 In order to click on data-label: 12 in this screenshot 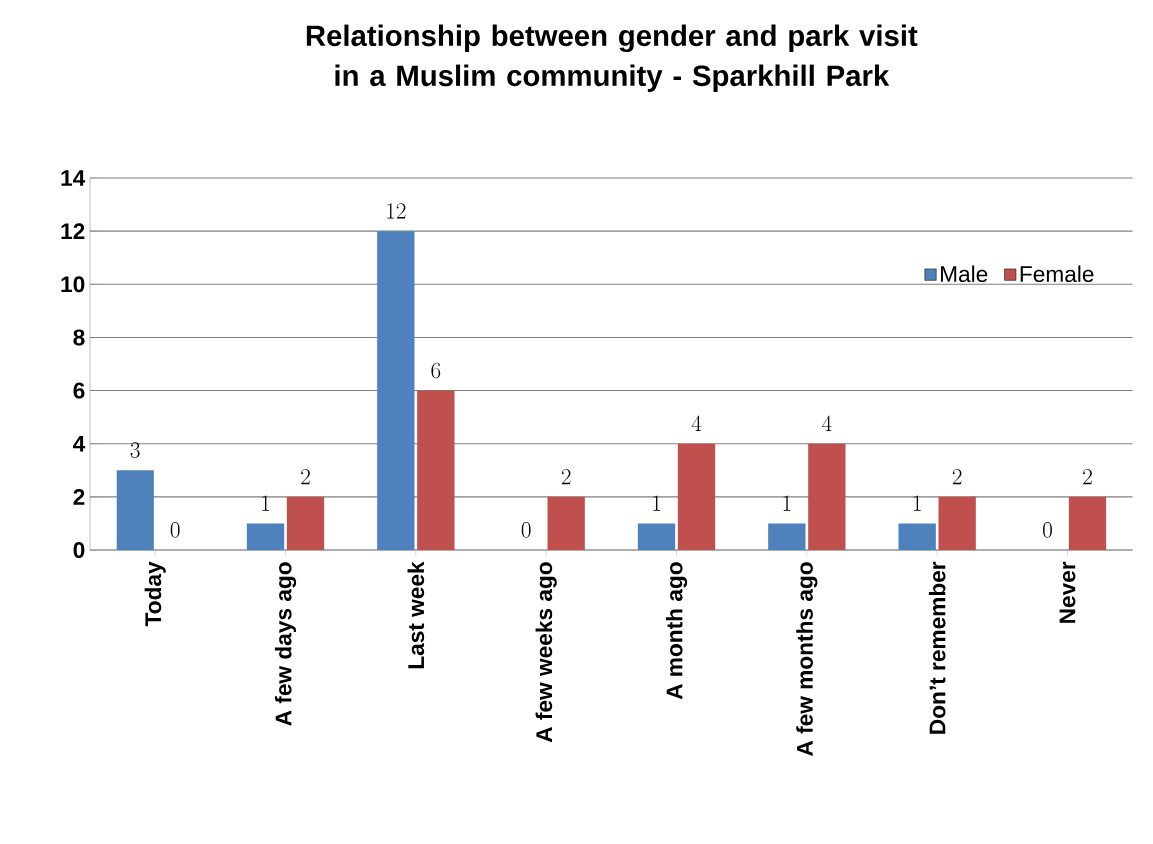, I will do `click(396, 211)`.